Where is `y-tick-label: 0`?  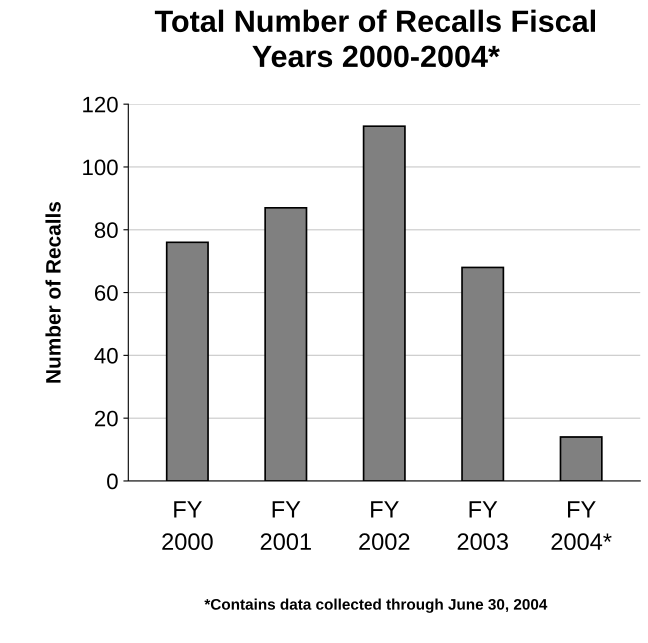 y-tick-label: 0 is located at coordinates (112, 482).